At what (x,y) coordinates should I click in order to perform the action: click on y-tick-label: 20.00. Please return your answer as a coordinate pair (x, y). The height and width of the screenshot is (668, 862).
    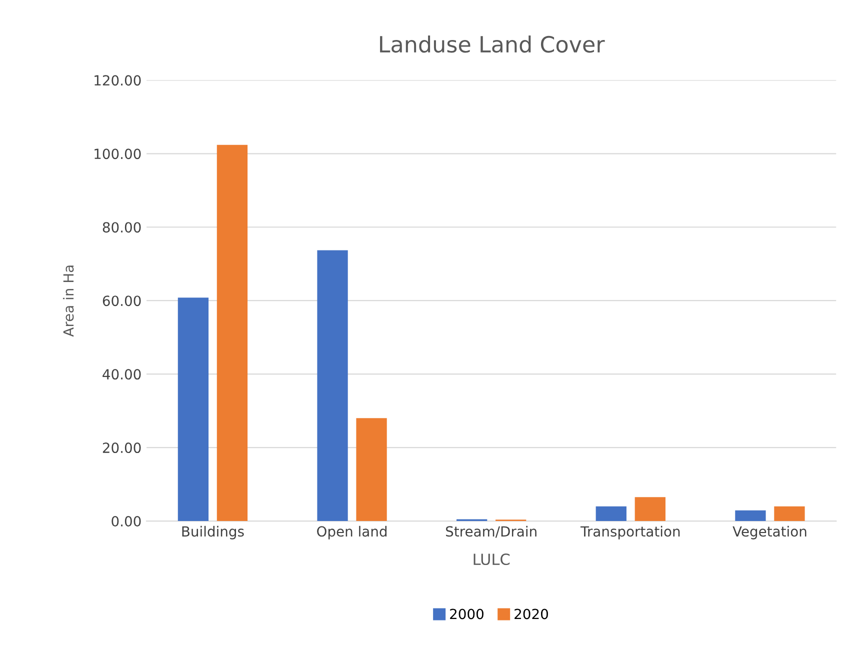
    Looking at the image, I should click on (121, 448).